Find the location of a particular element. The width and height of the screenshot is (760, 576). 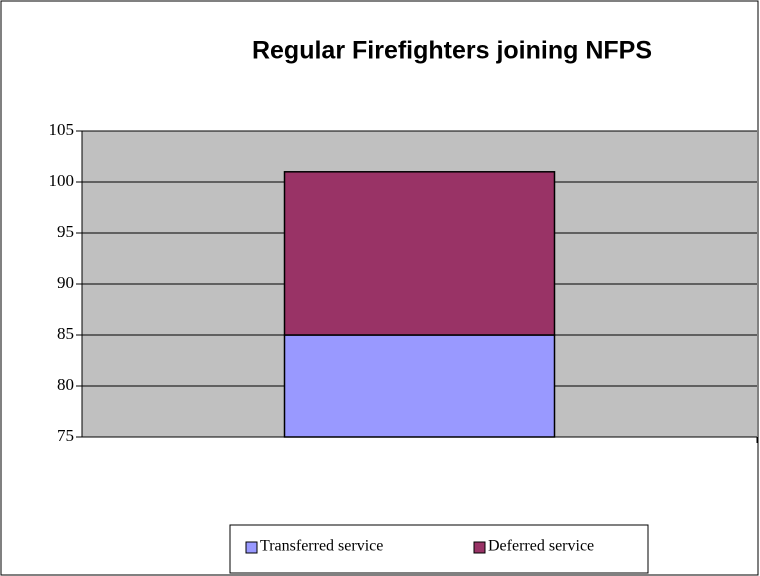

legend-label: Transferred service is located at coordinates (321, 546).